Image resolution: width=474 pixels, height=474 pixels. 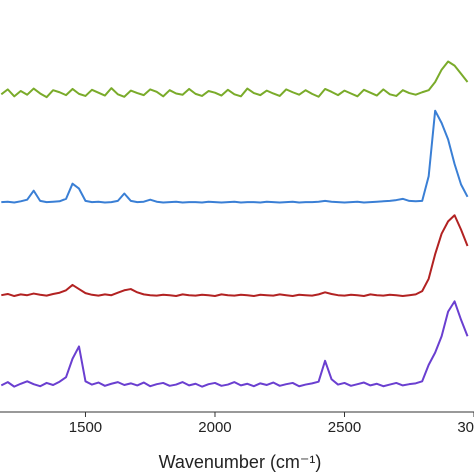 What do you see at coordinates (234, 79) in the screenshot?
I see `spectrum-line` at bounding box center [234, 79].